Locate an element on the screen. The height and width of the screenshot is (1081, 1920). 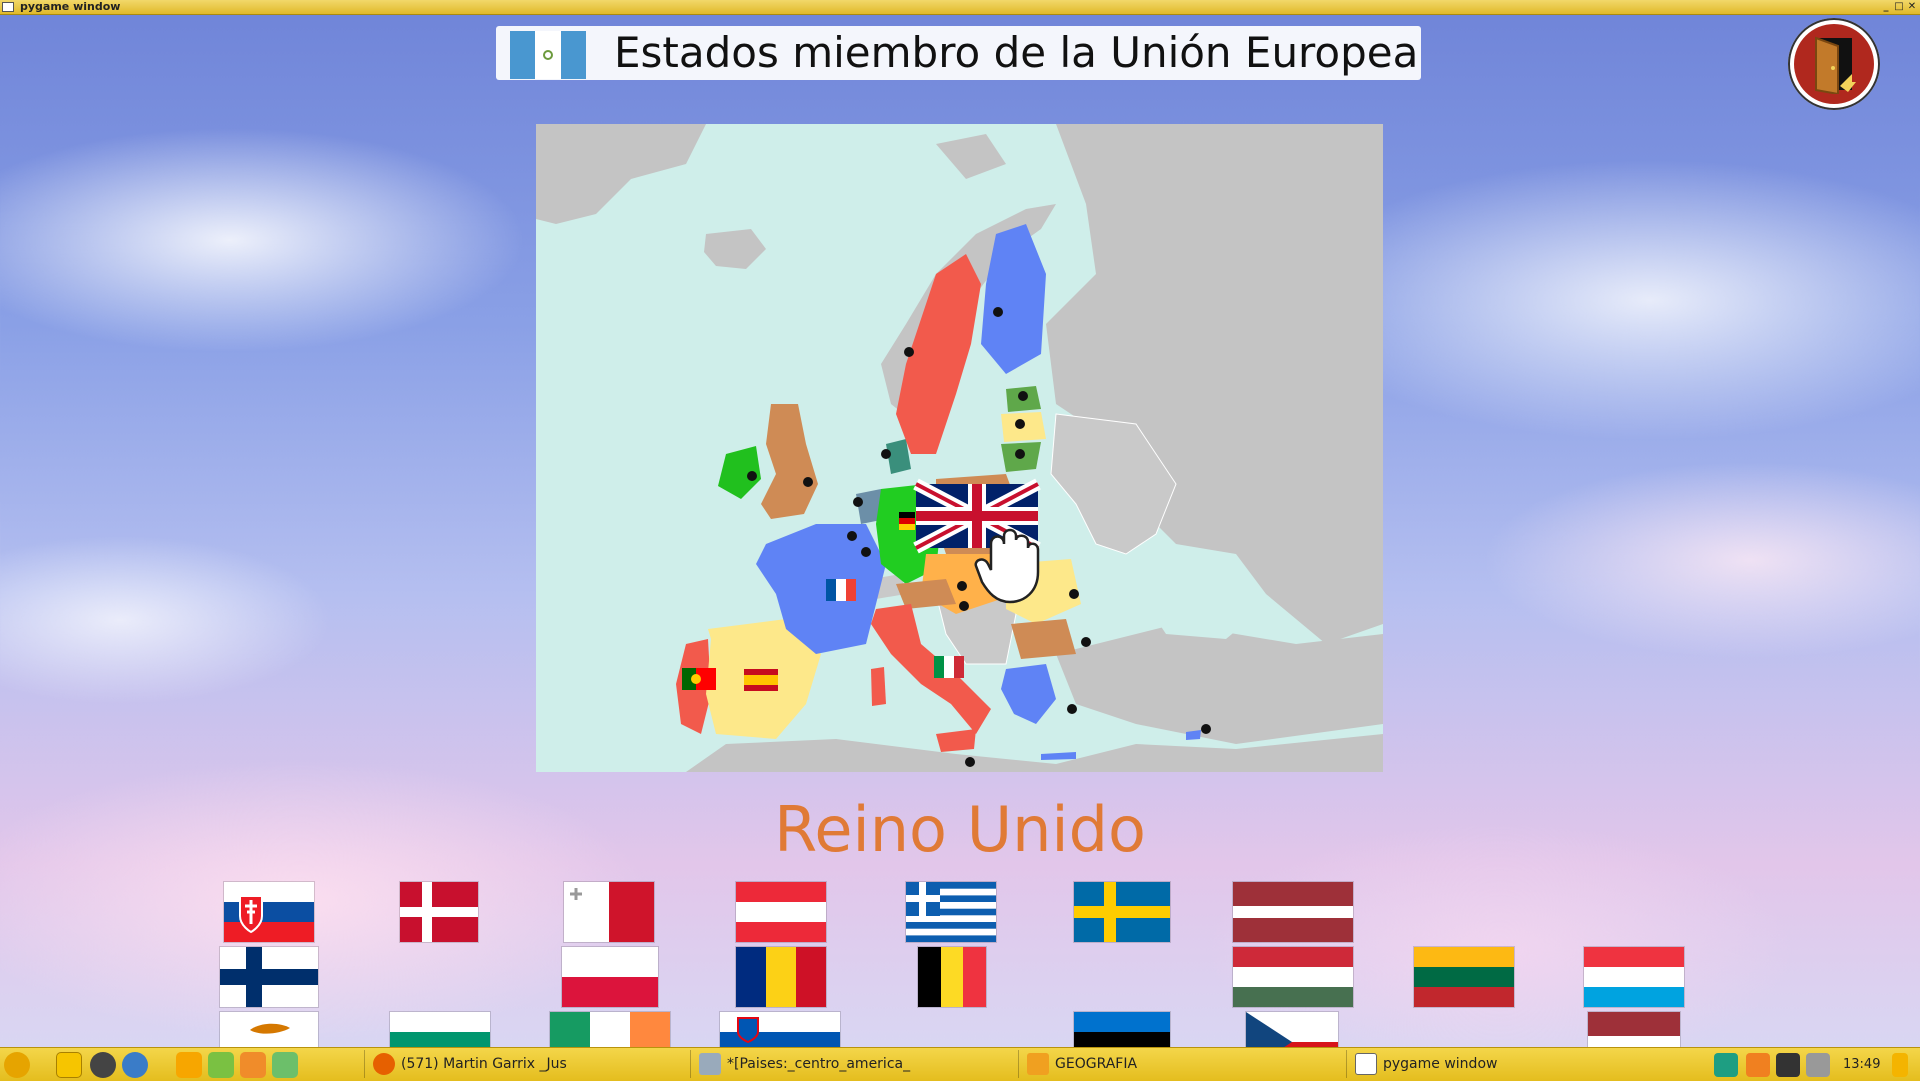
country-greece-crete is located at coordinates (1058, 756).